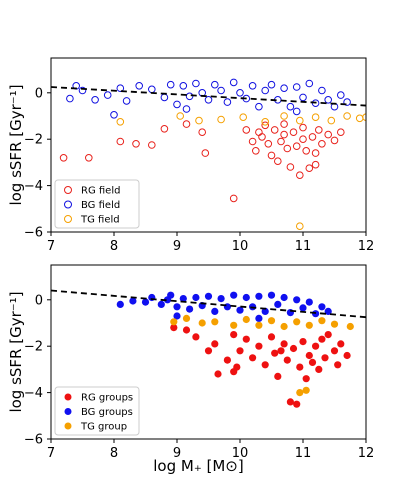 The height and width of the screenshot is (493, 407). Describe the element at coordinates (33, 233) in the screenshot. I see `y-tick-label: −6` at that location.